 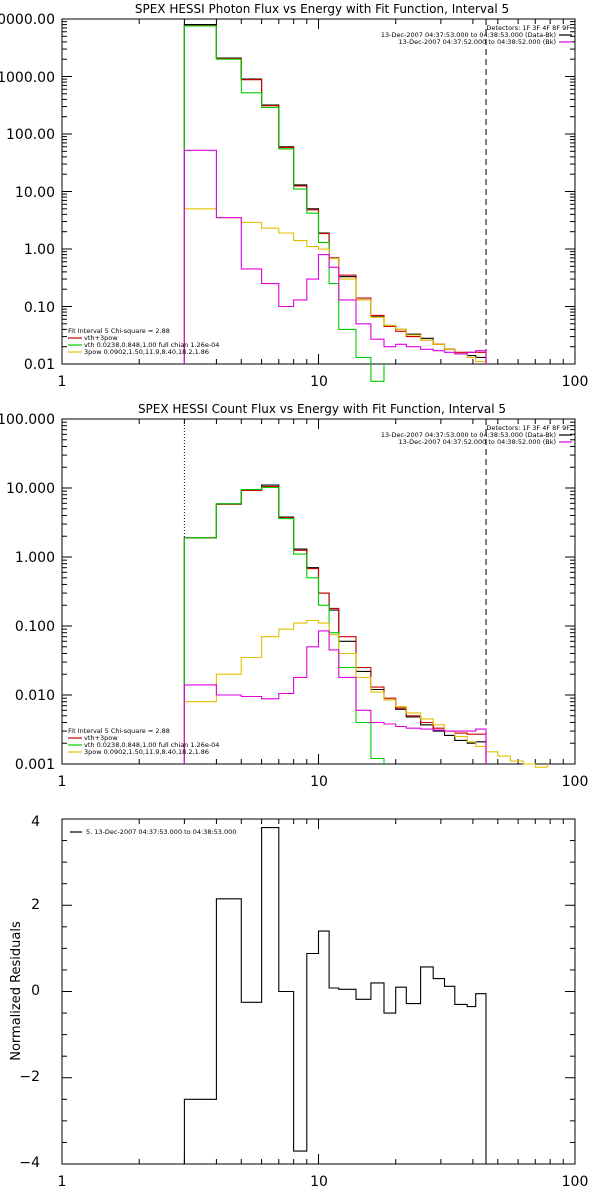 I want to click on photon-ytick-0.01: 0.01, so click(x=39, y=365).